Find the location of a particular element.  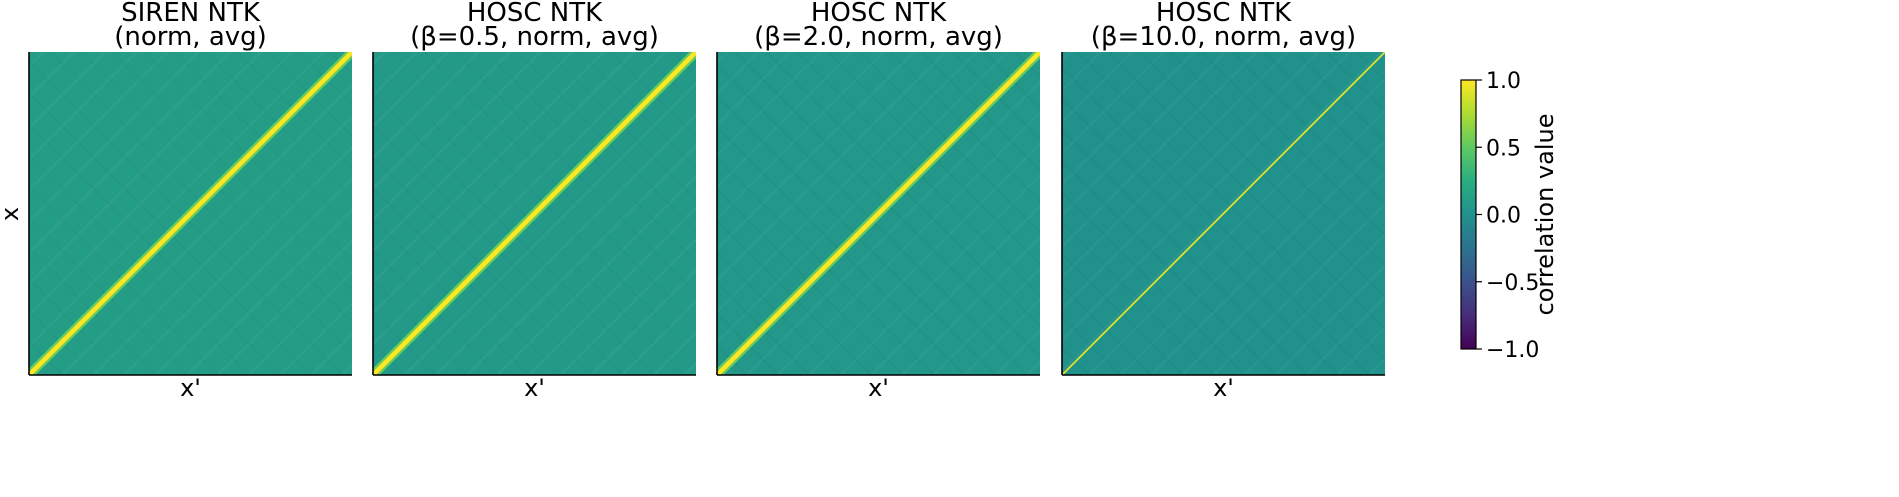

heatmap-panel-4: HOSC NTK(β=10.0, norm, avg) x' is located at coordinates (1223, 201).